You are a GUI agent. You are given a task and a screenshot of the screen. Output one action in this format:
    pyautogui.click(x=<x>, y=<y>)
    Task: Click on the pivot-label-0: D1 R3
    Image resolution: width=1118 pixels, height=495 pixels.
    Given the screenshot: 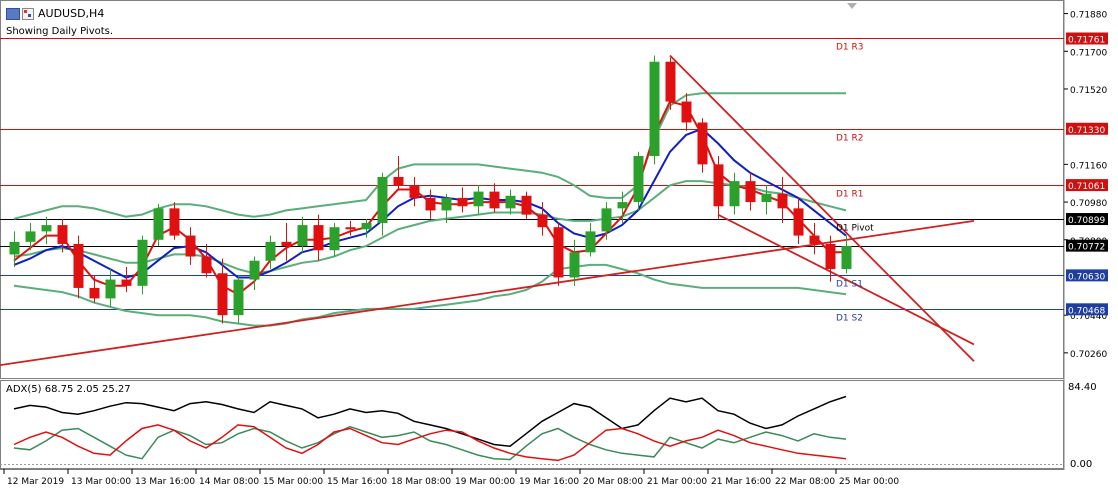 What is the action you would take?
    pyautogui.click(x=850, y=48)
    